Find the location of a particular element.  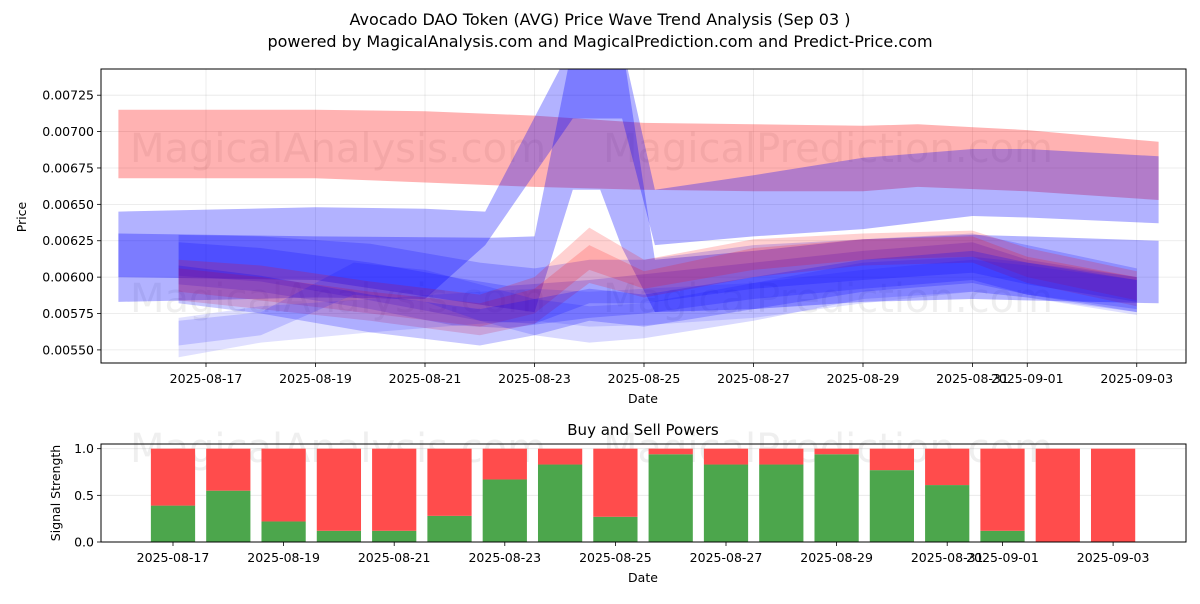

price-y-tick-label: 0.00650 is located at coordinates (68, 204).